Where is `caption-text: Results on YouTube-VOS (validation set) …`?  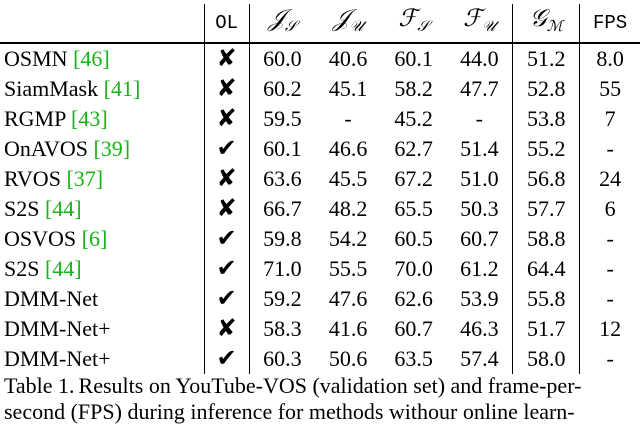
caption-text: Results on YouTube-VOS (validation set) … is located at coordinates (293, 398).